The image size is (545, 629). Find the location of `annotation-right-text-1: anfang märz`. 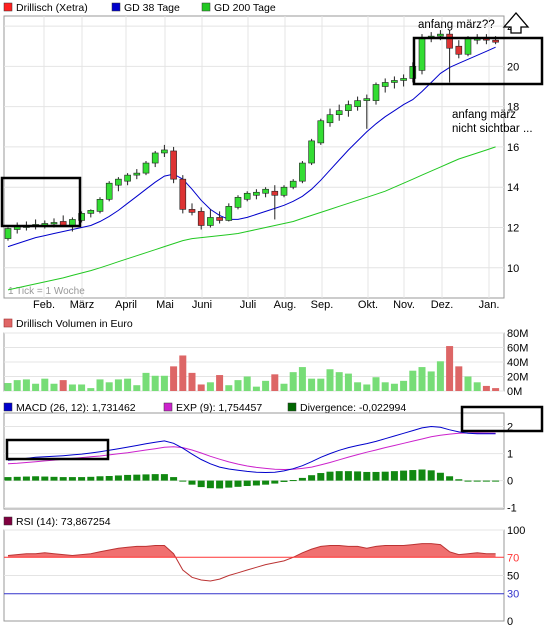

annotation-right-text-1: anfang märz is located at coordinates (484, 115).